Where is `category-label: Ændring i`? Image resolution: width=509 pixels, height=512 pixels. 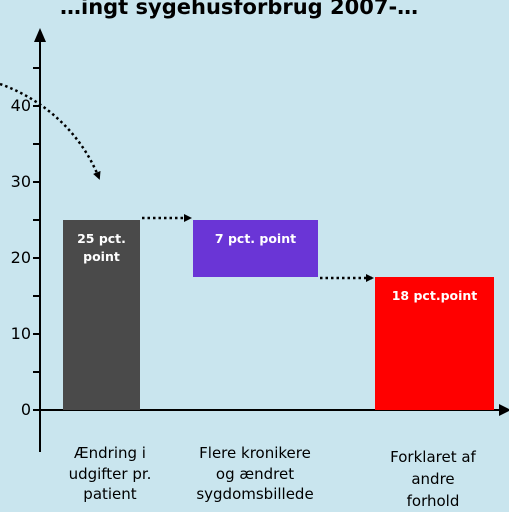
category-label: Ændring i is located at coordinates (110, 453).